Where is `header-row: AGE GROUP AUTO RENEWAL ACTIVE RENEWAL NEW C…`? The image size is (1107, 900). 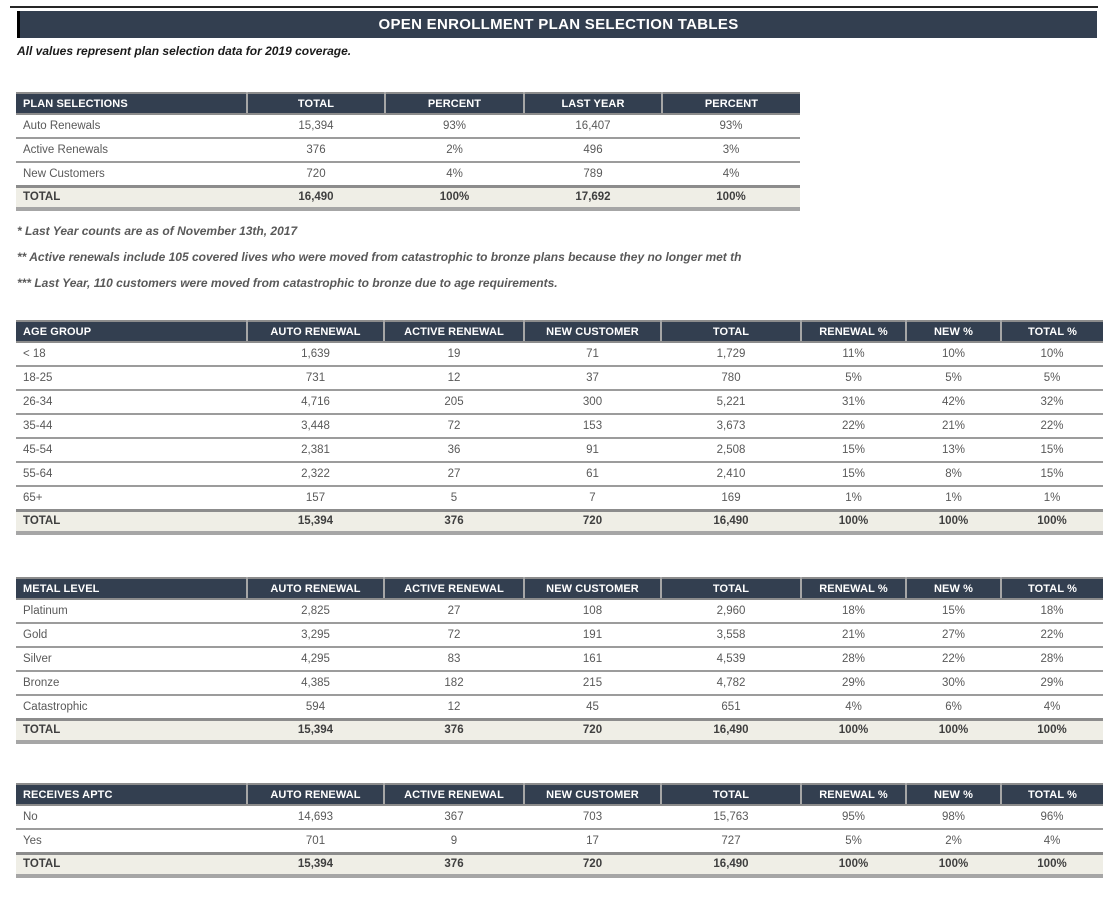
header-row: AGE GROUP AUTO RENEWAL ACTIVE RENEWAL NEW C… is located at coordinates (559, 332).